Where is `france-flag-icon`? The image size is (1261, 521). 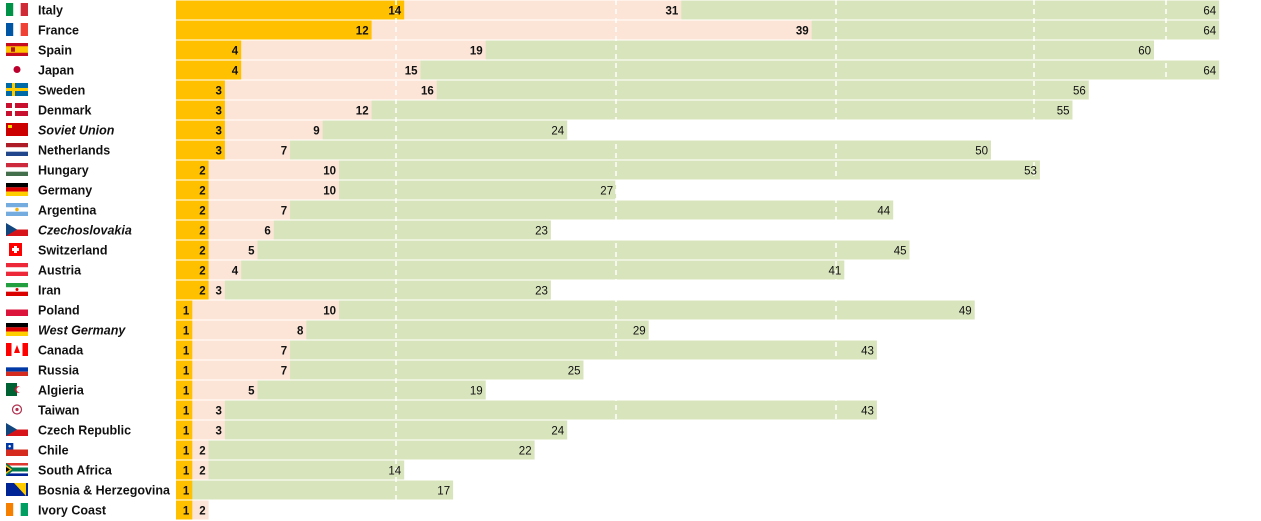
france-flag-icon is located at coordinates (17, 29).